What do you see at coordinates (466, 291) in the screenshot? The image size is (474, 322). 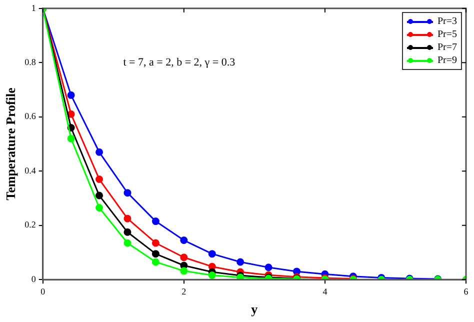 I see `x-tick-label: 6` at bounding box center [466, 291].